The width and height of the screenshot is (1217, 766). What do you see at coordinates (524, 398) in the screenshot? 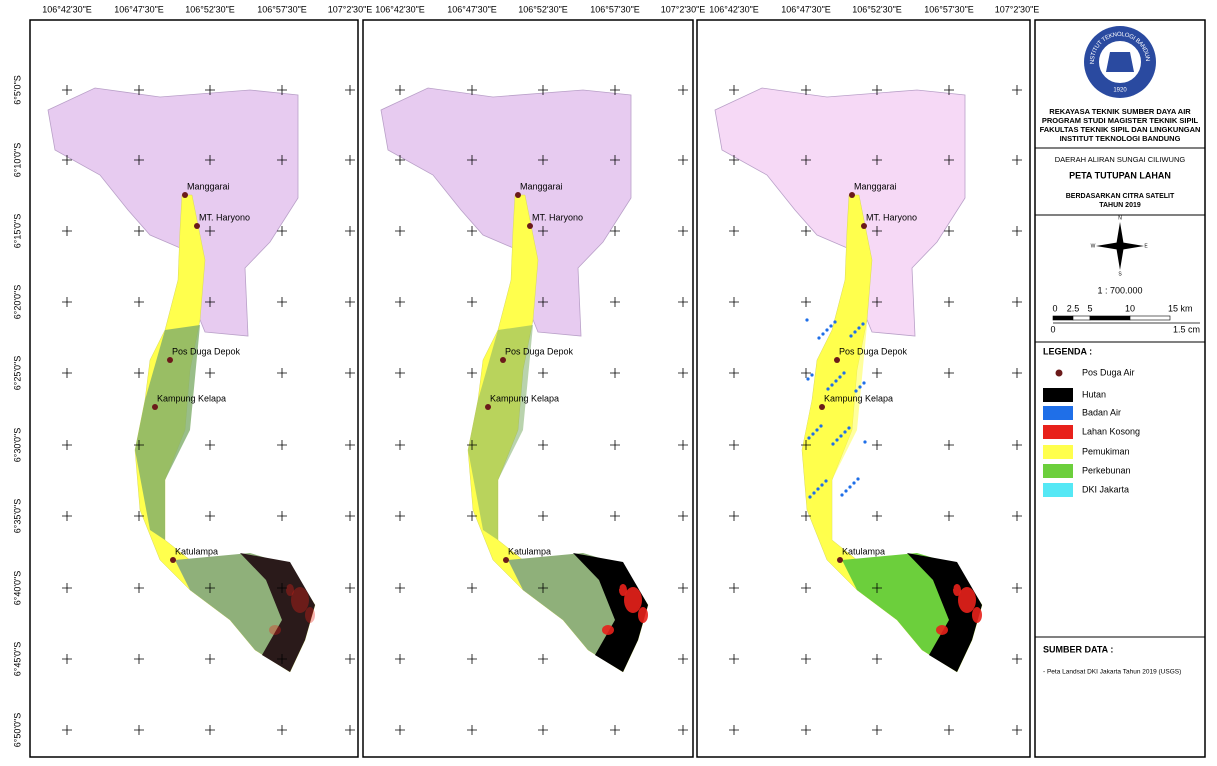
I see `station-label: Kampung Kelapa` at bounding box center [524, 398].